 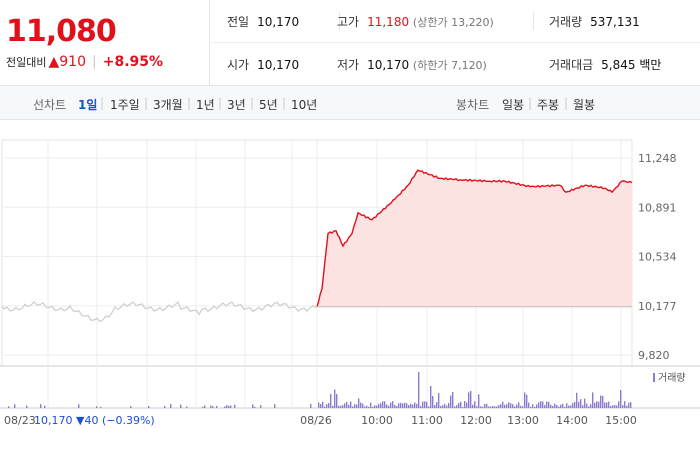 What do you see at coordinates (672, 378) in the screenshot?
I see `volume-legend: 거래량` at bounding box center [672, 378].